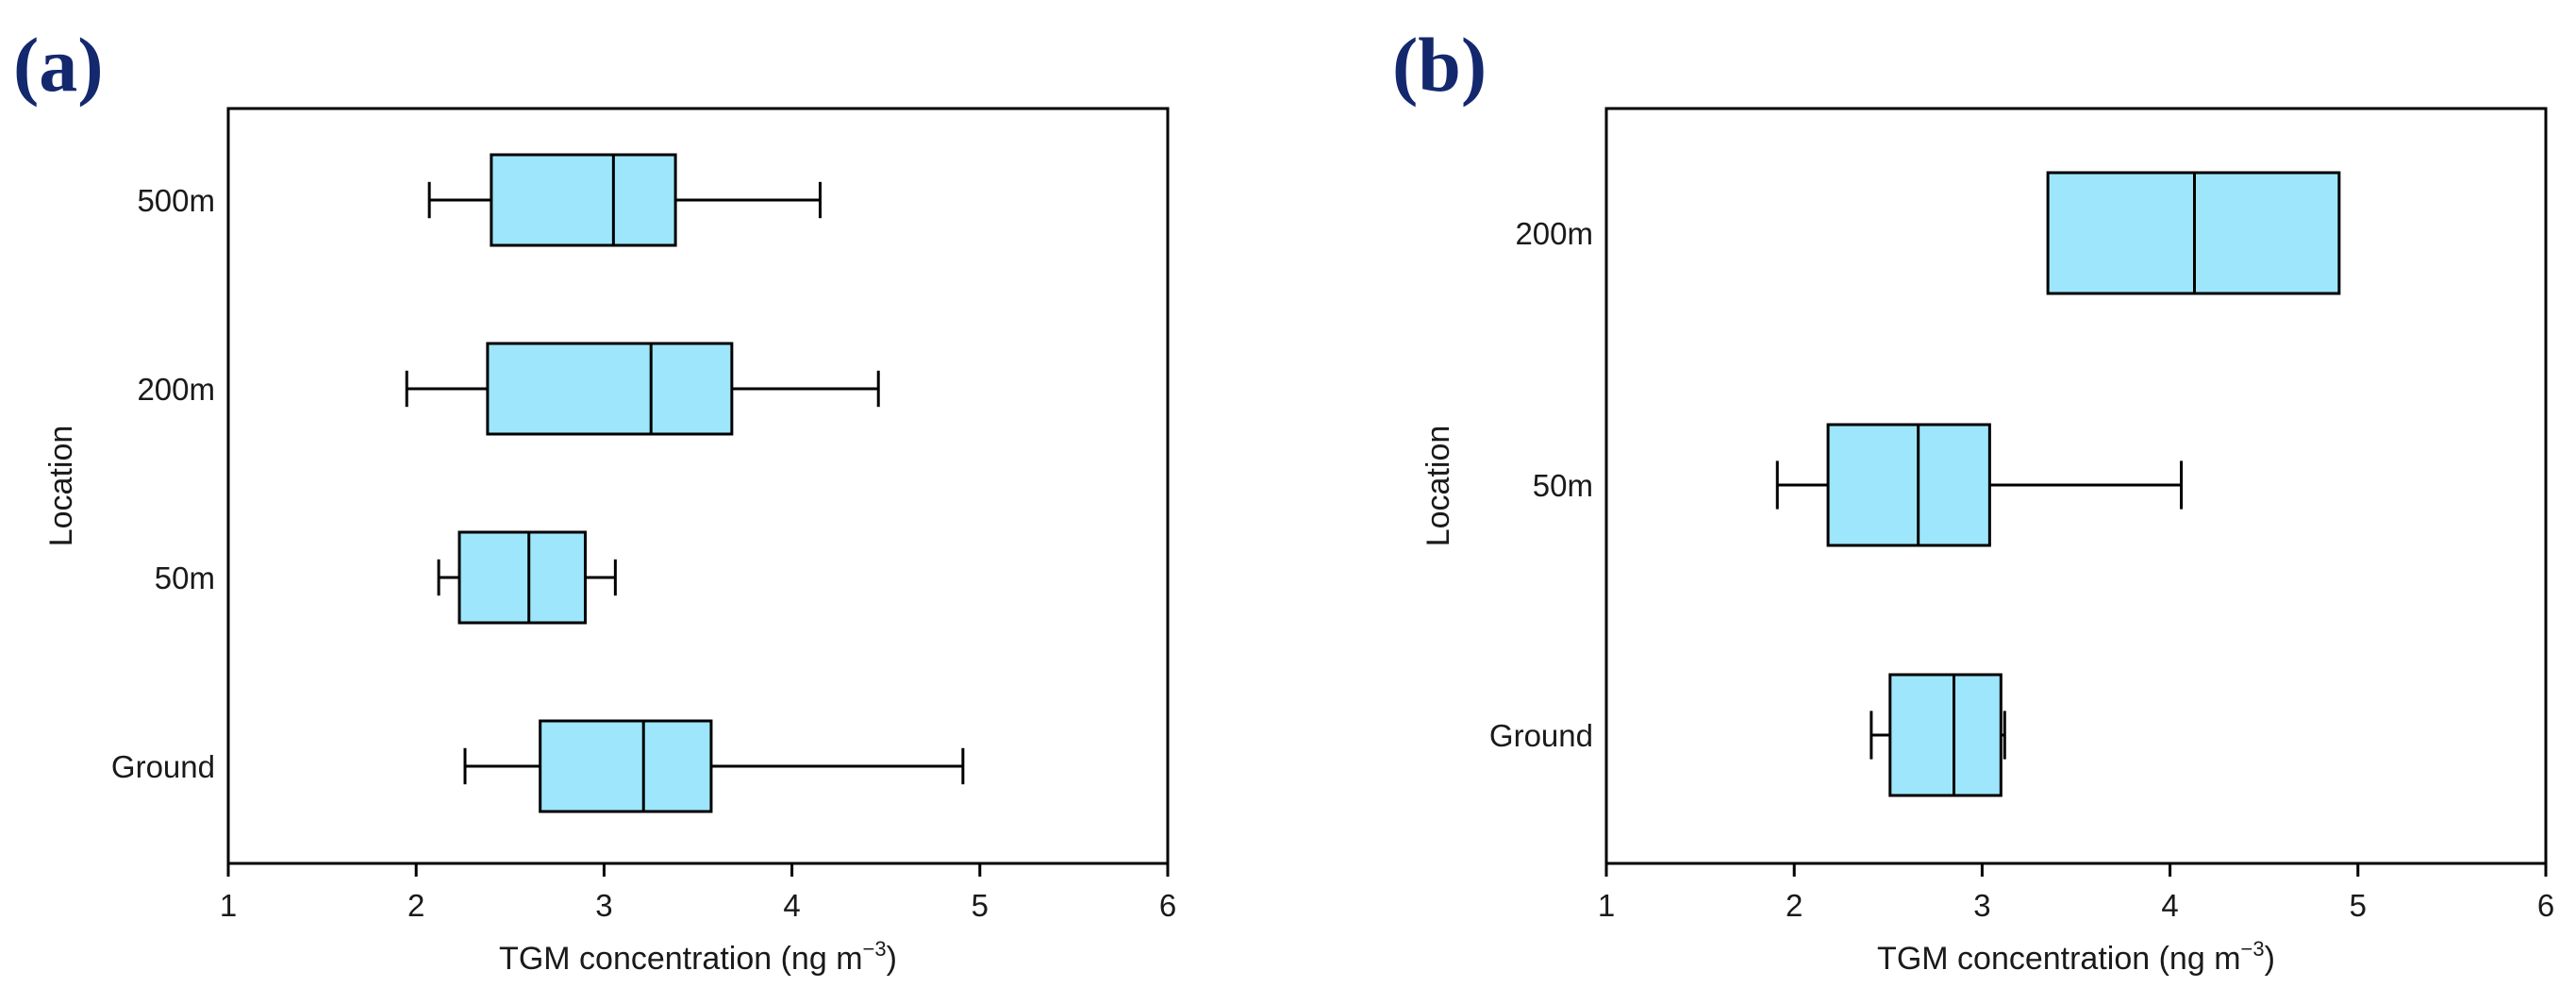  Describe the element at coordinates (163, 483) in the screenshot. I see `y-tick-labels: 500m 200m 50m Ground` at that location.